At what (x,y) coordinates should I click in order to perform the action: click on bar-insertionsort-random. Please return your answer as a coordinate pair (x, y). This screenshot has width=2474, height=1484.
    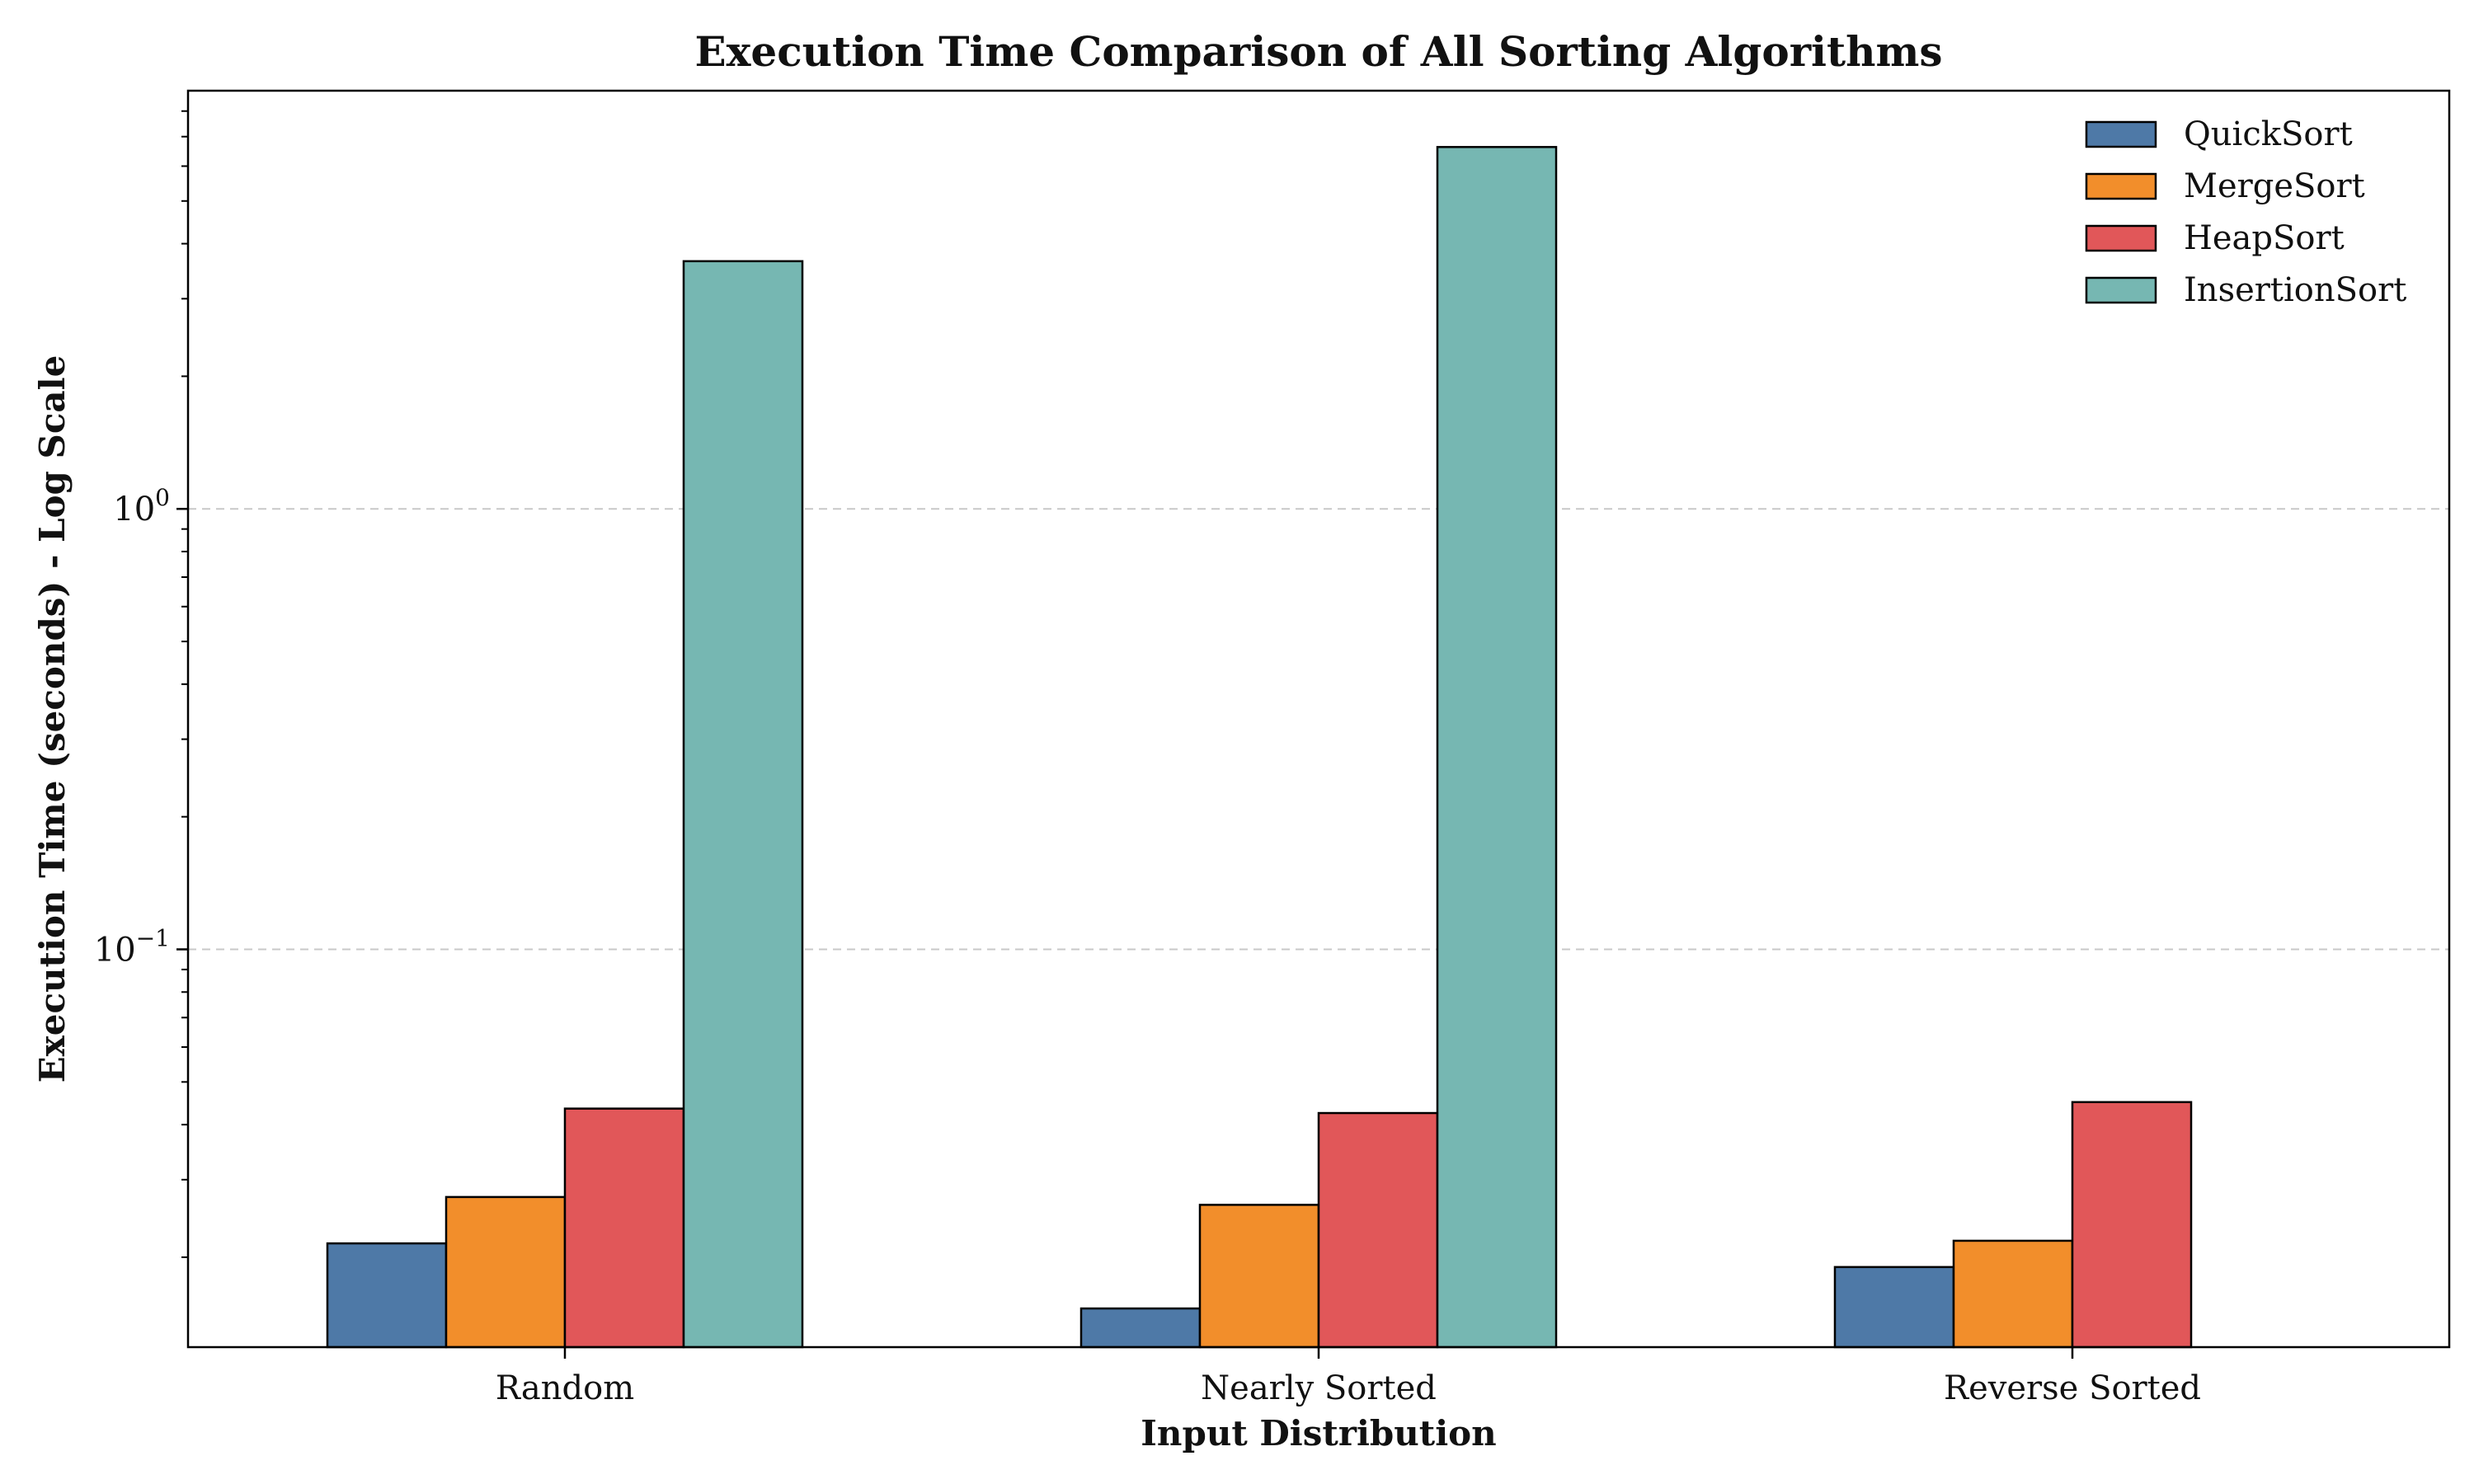
    Looking at the image, I should click on (743, 804).